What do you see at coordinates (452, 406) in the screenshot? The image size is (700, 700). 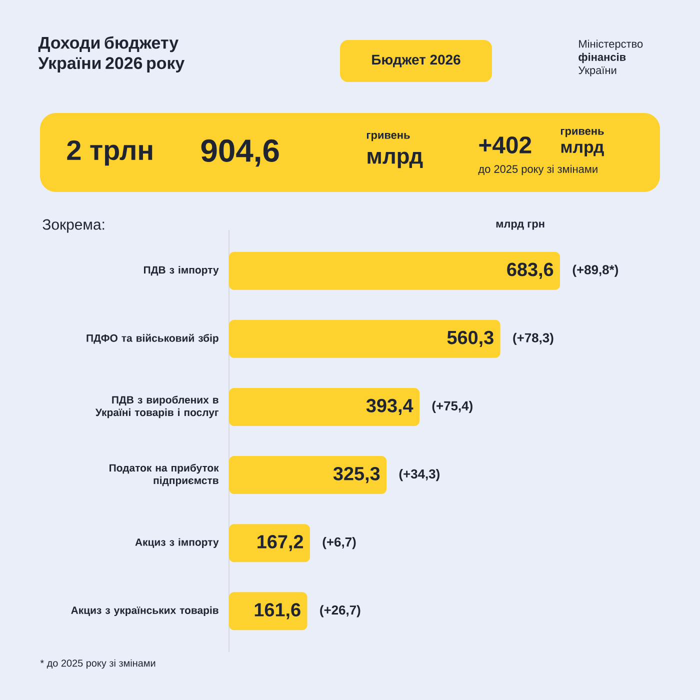 I see `annotation: (+75,4)` at bounding box center [452, 406].